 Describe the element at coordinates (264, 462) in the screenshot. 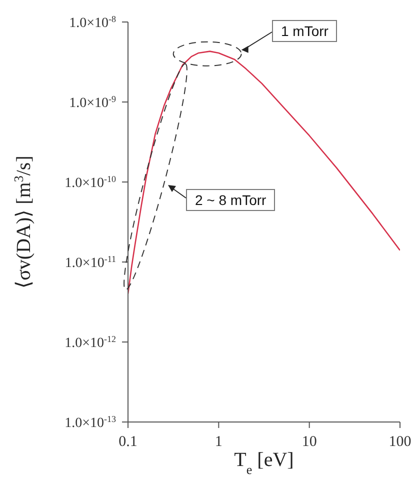

I see `x-axis-title: T$_{e}$ [eV]` at that location.